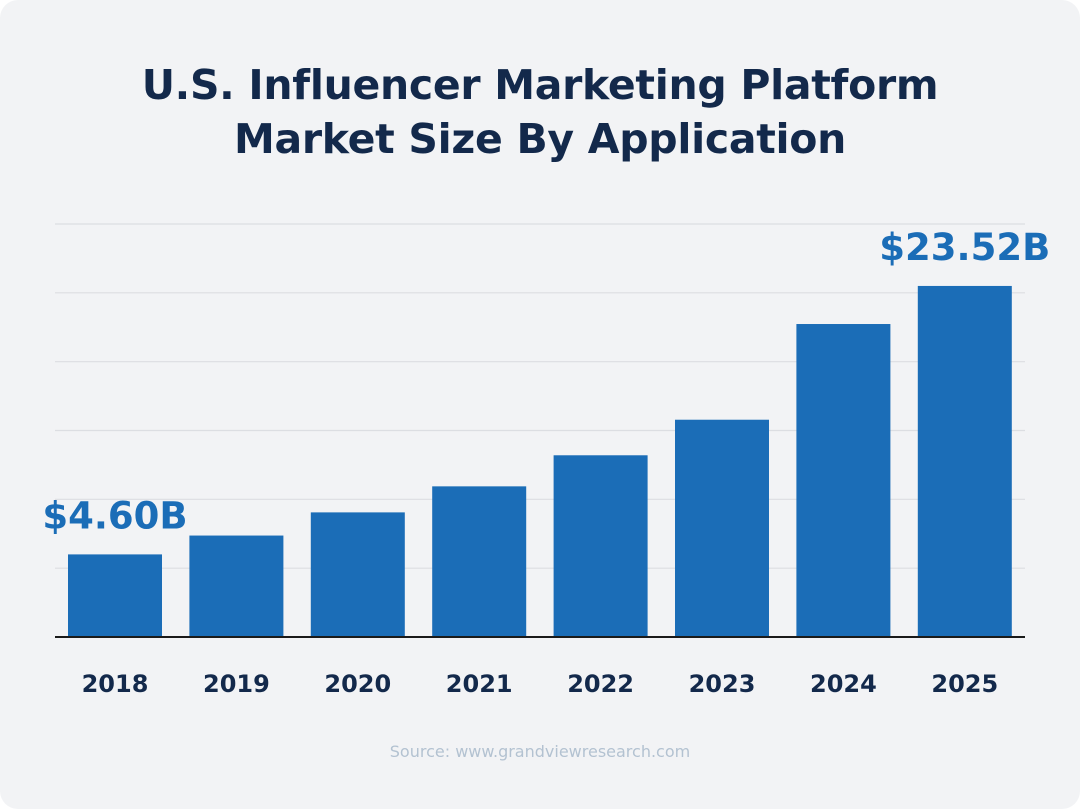  I want to click on x-tick-labels: 2018 2019 2020 2021 2022 2023 2024 2025, so click(540, 684).